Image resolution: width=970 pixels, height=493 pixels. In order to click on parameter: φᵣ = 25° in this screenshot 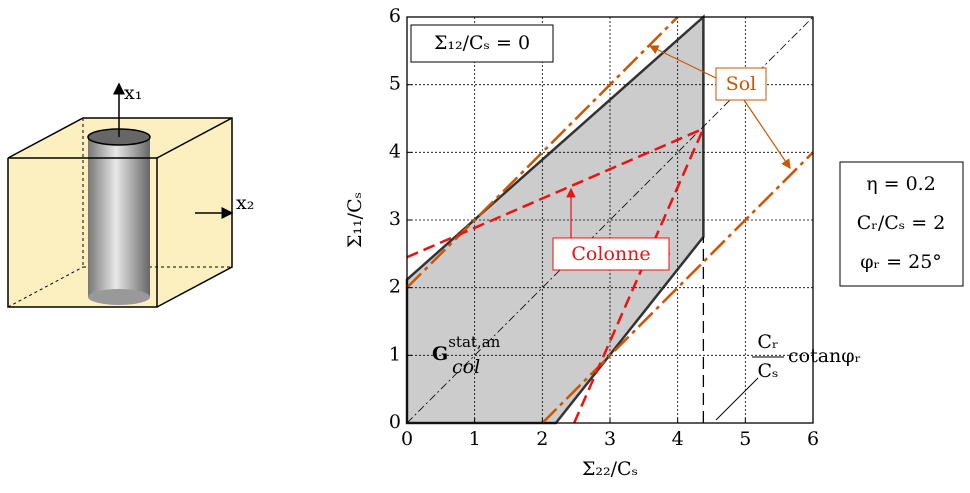, I will do `click(901, 262)`.